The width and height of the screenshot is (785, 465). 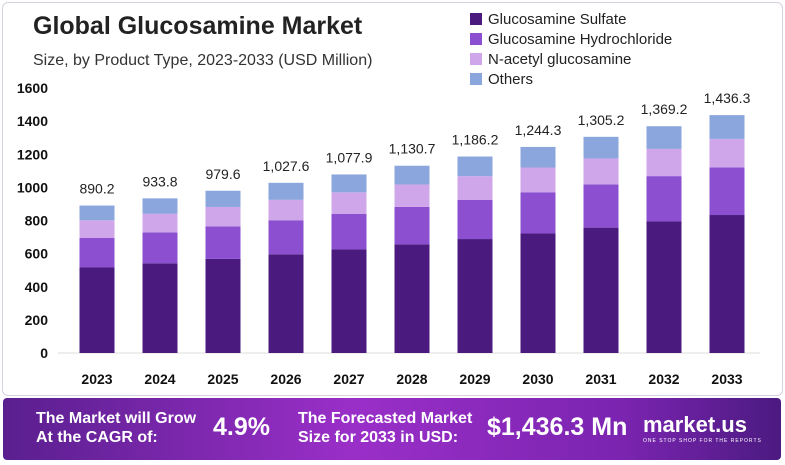 What do you see at coordinates (159, 181) in the screenshot?
I see `total-label: 933.8` at bounding box center [159, 181].